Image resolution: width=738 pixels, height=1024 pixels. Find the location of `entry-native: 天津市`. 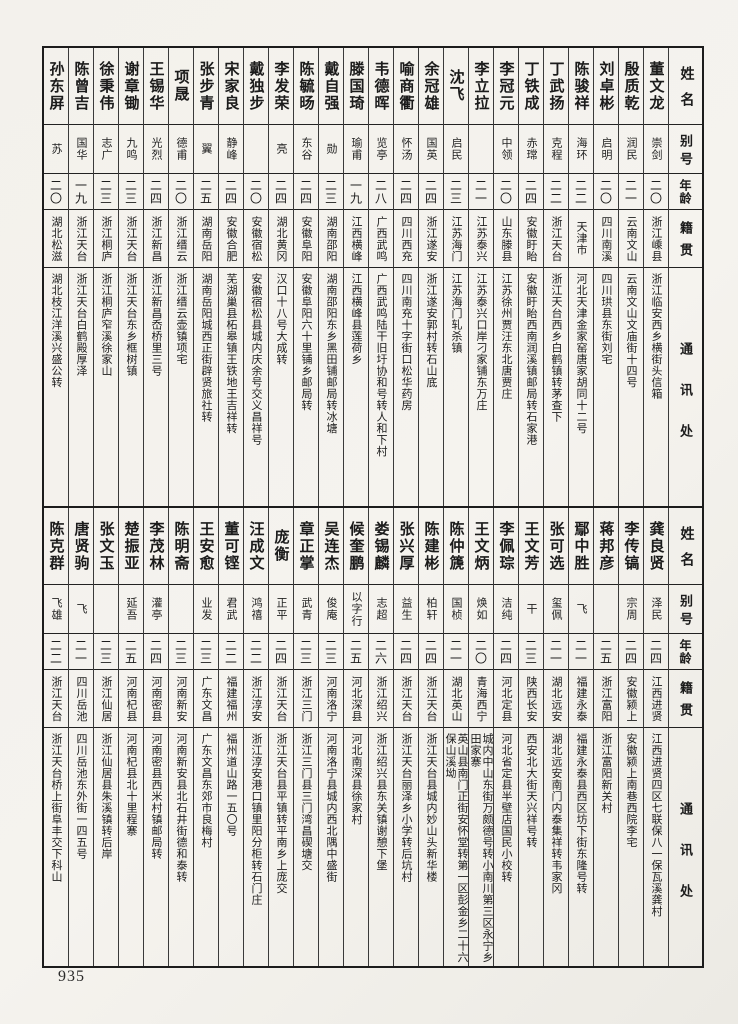

entry-native: 天津市 is located at coordinates (581, 239).